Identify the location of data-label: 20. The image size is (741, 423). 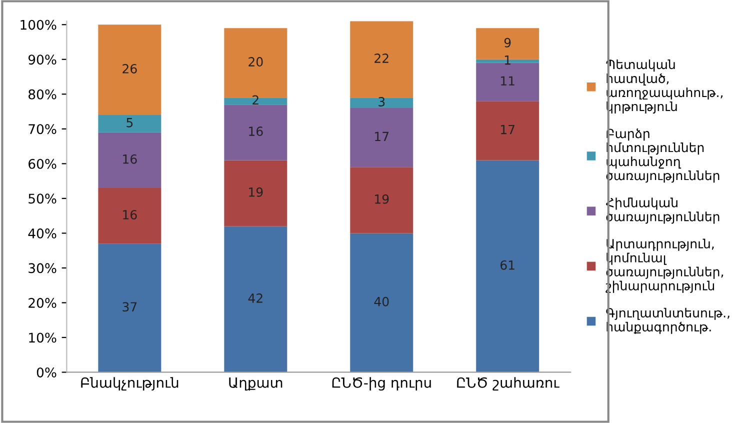
(255, 61).